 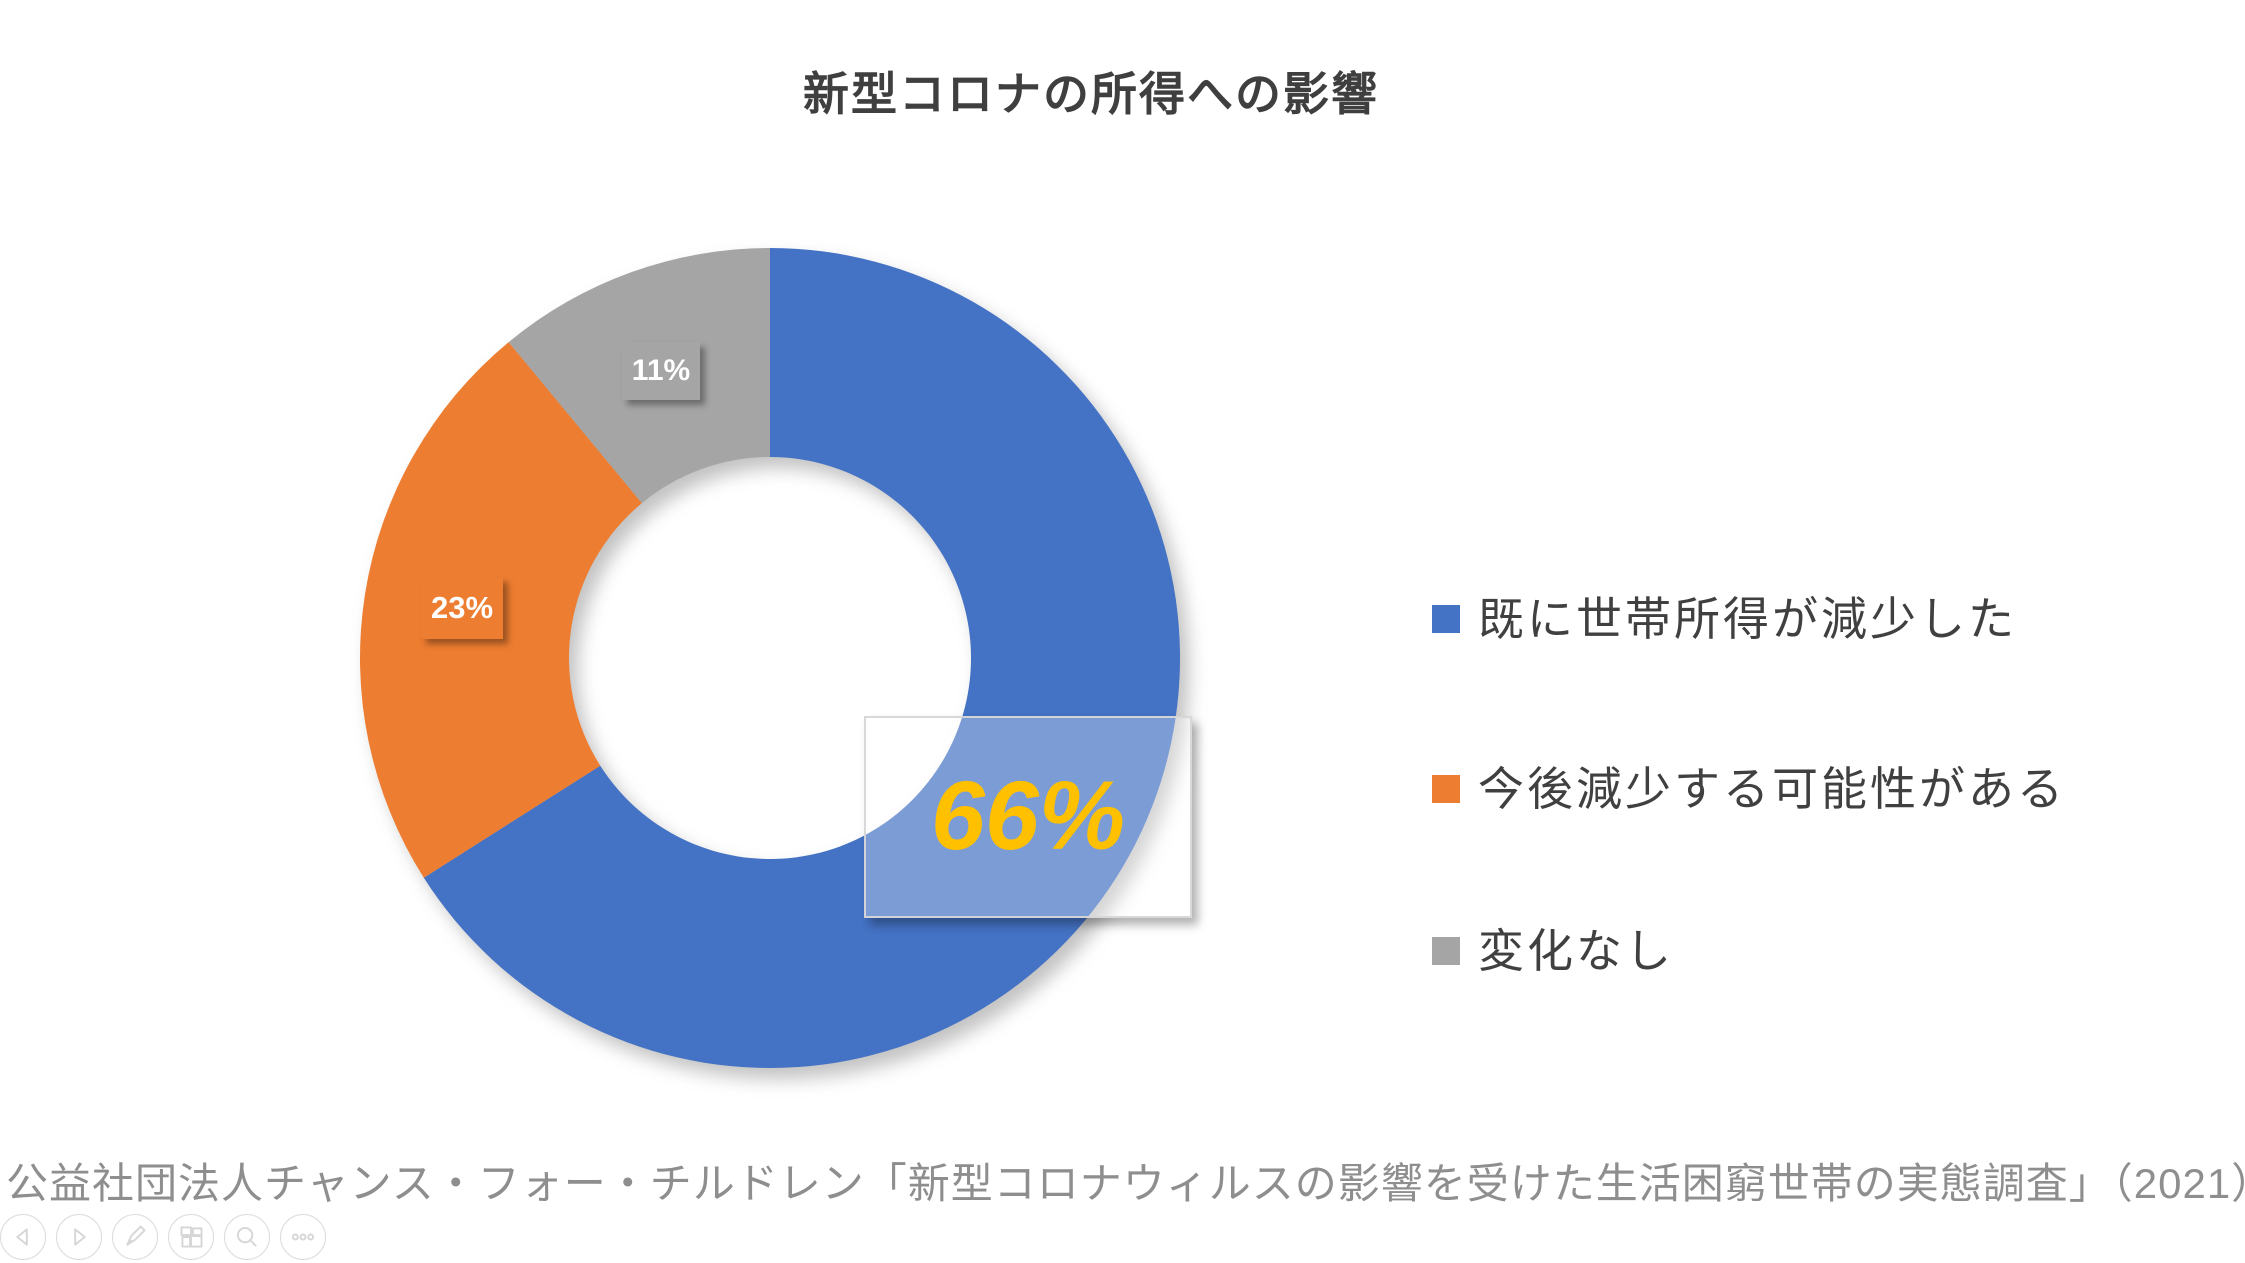 I want to click on legend-label: 今後減少する可能性がある, so click(x=1772, y=789).